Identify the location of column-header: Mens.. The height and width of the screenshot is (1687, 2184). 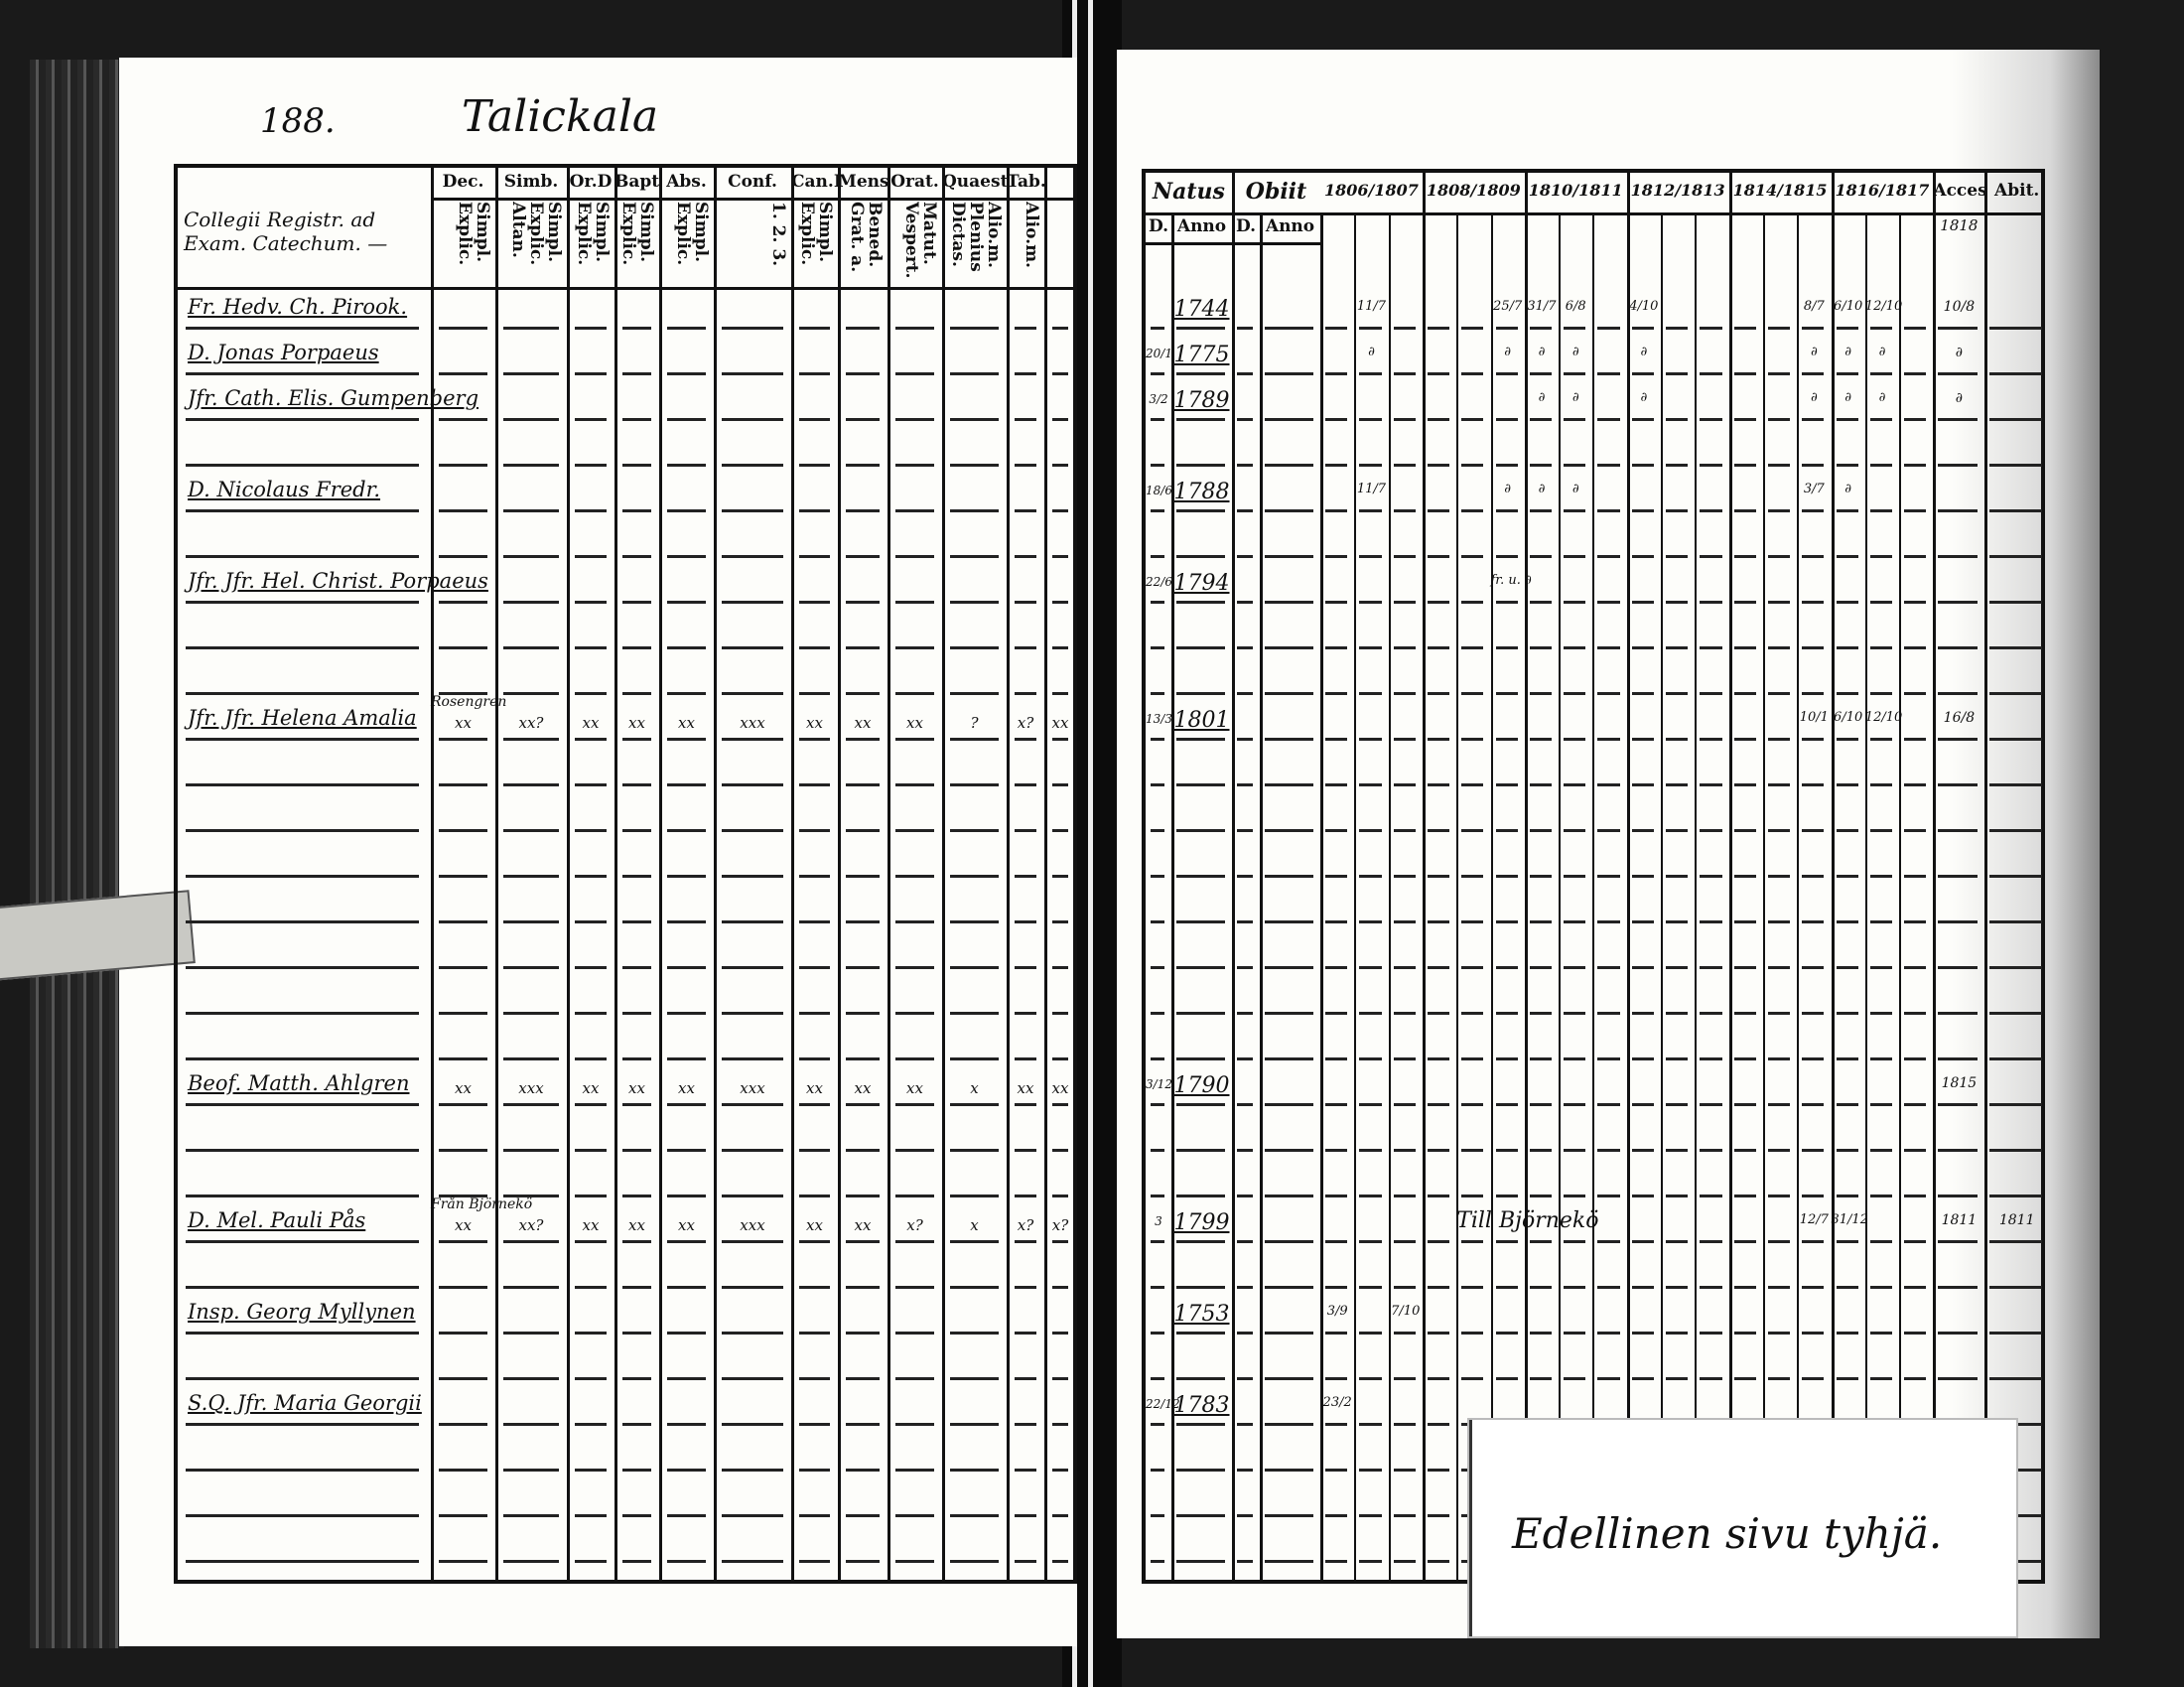
(862, 182).